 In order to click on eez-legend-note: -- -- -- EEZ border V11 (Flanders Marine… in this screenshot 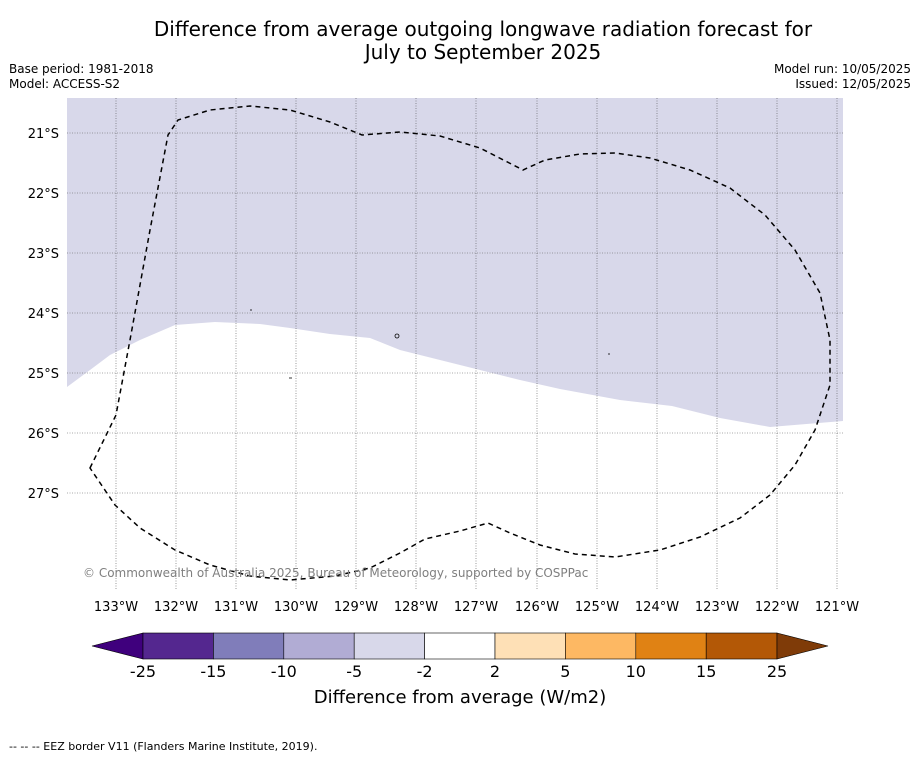, I will do `click(163, 746)`.